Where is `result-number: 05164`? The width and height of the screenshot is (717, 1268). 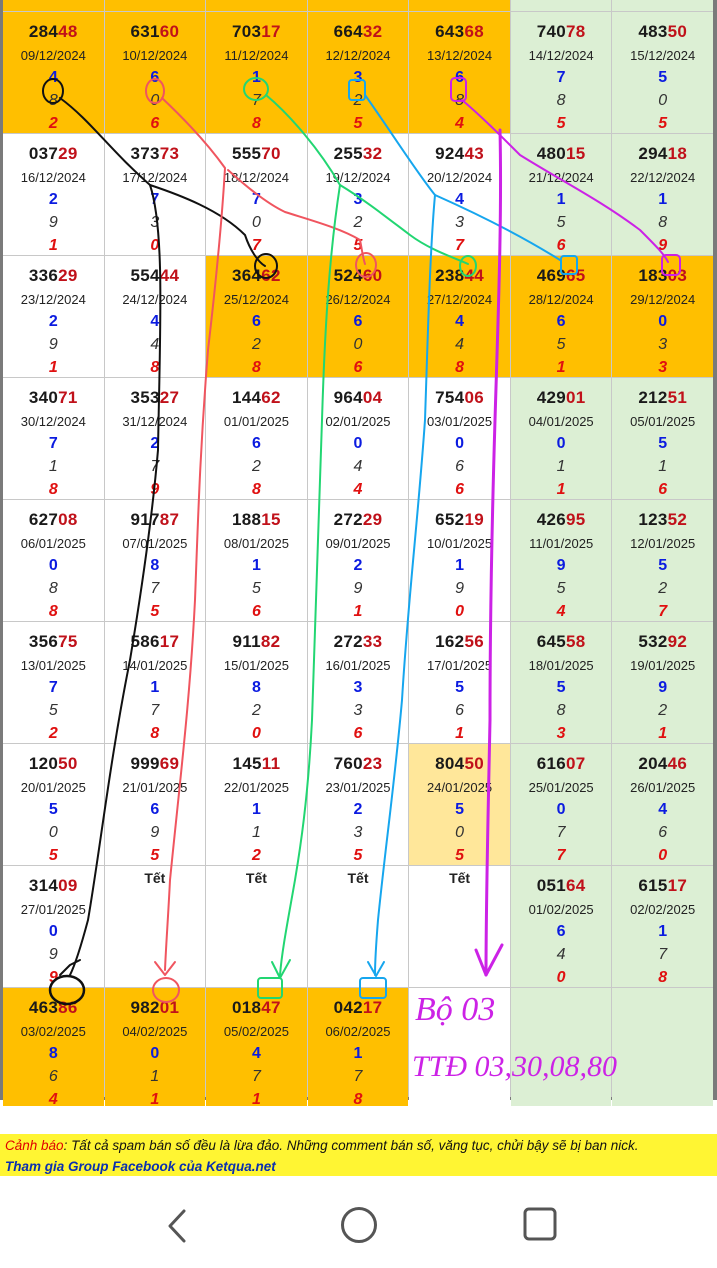
result-number: 05164 is located at coordinates (561, 886).